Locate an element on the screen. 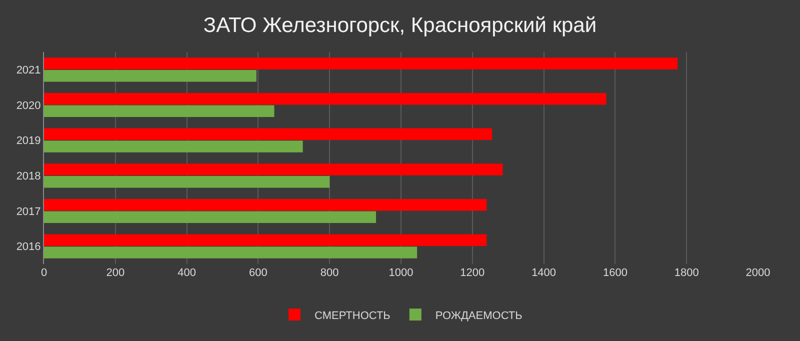 The height and width of the screenshot is (341, 800). y-tick-label: 2021 is located at coordinates (28, 70).